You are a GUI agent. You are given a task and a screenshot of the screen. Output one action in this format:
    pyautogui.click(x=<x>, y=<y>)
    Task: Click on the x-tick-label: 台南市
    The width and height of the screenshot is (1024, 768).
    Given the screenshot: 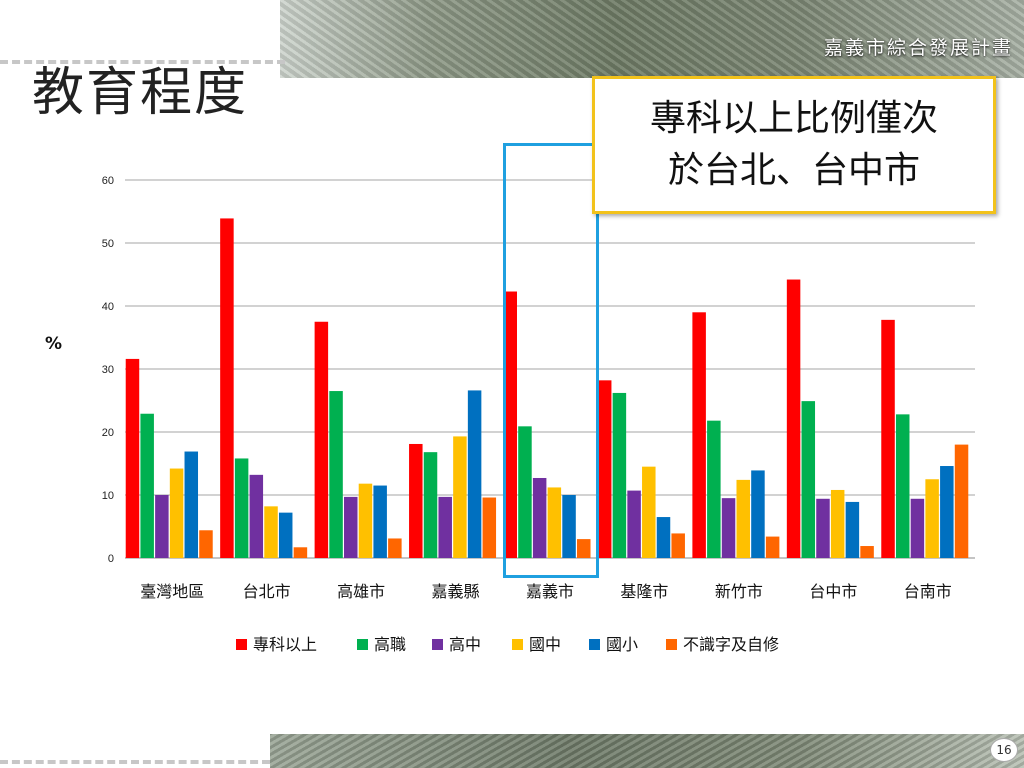 What is the action you would take?
    pyautogui.click(x=928, y=591)
    